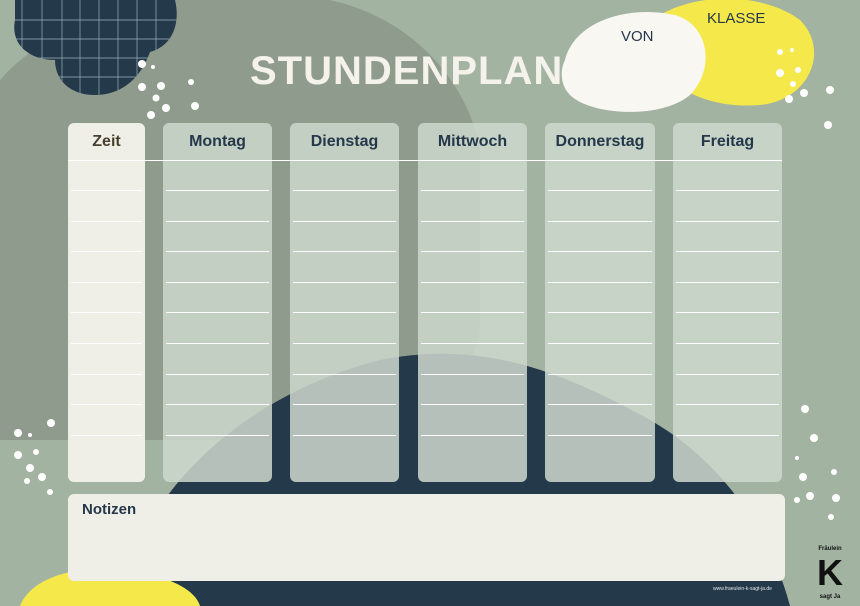  What do you see at coordinates (425, 160) in the screenshot?
I see `header-divider` at bounding box center [425, 160].